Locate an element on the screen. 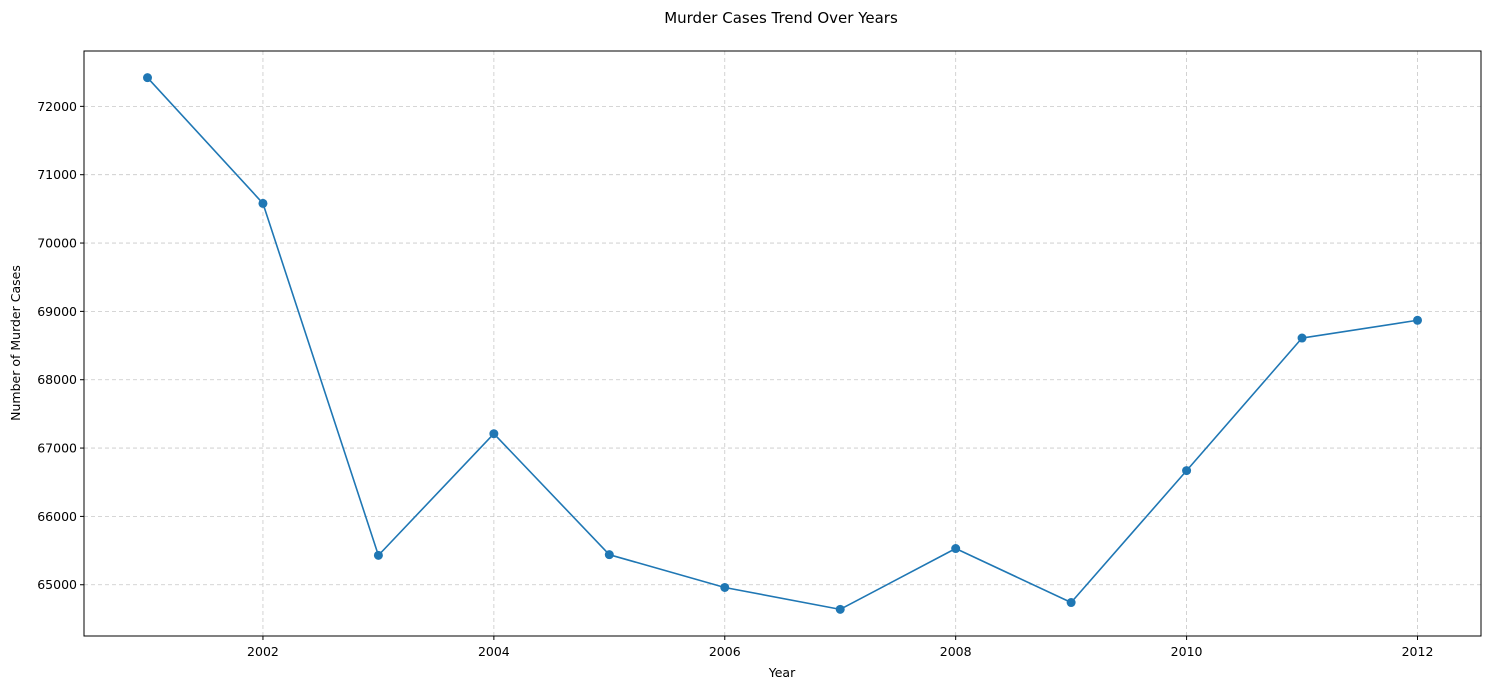  y-tick-label: 66000 is located at coordinates (57, 516).